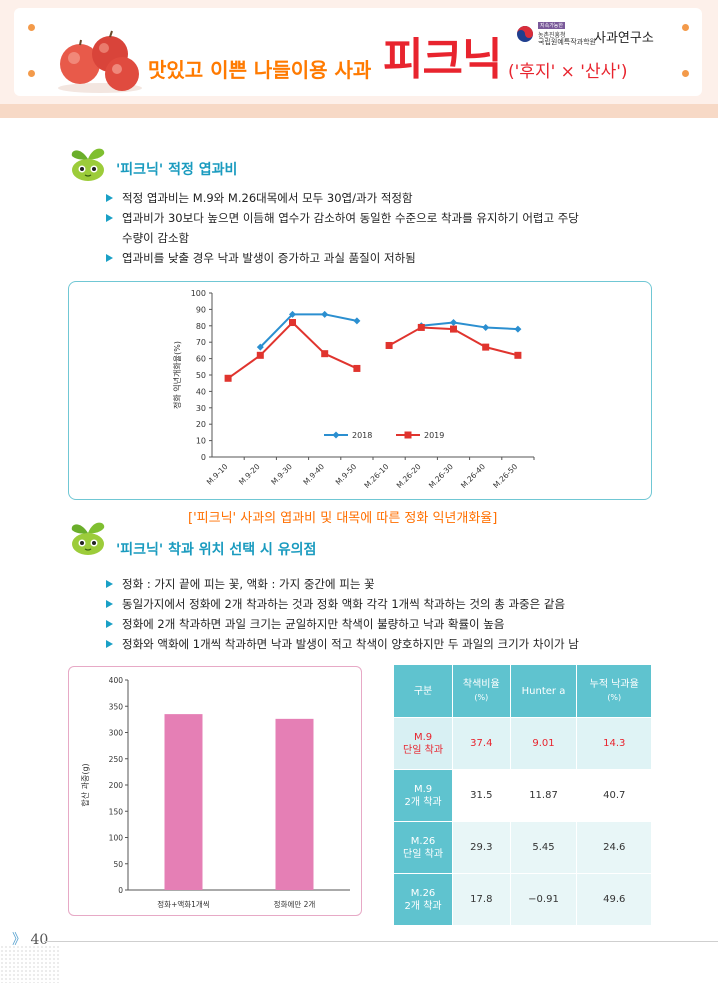 The image size is (718, 983). I want to click on table-header: 누적 낙과율 (%), so click(614, 691).